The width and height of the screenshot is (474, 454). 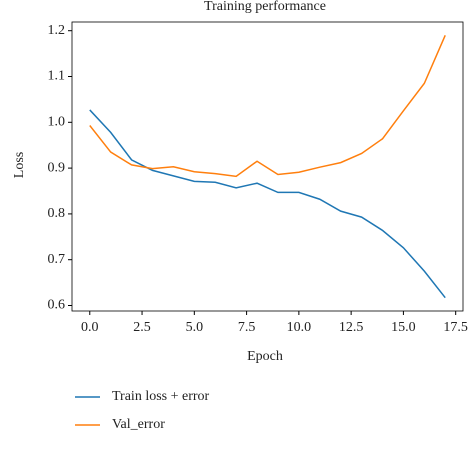 What do you see at coordinates (57, 122) in the screenshot?
I see `y-tick-label: 1.0` at bounding box center [57, 122].